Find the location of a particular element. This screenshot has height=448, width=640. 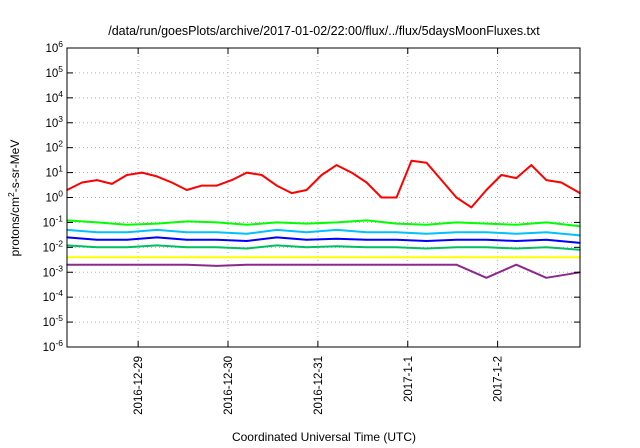

y-tick-label: 10⁻⁶ is located at coordinates (53, 346).